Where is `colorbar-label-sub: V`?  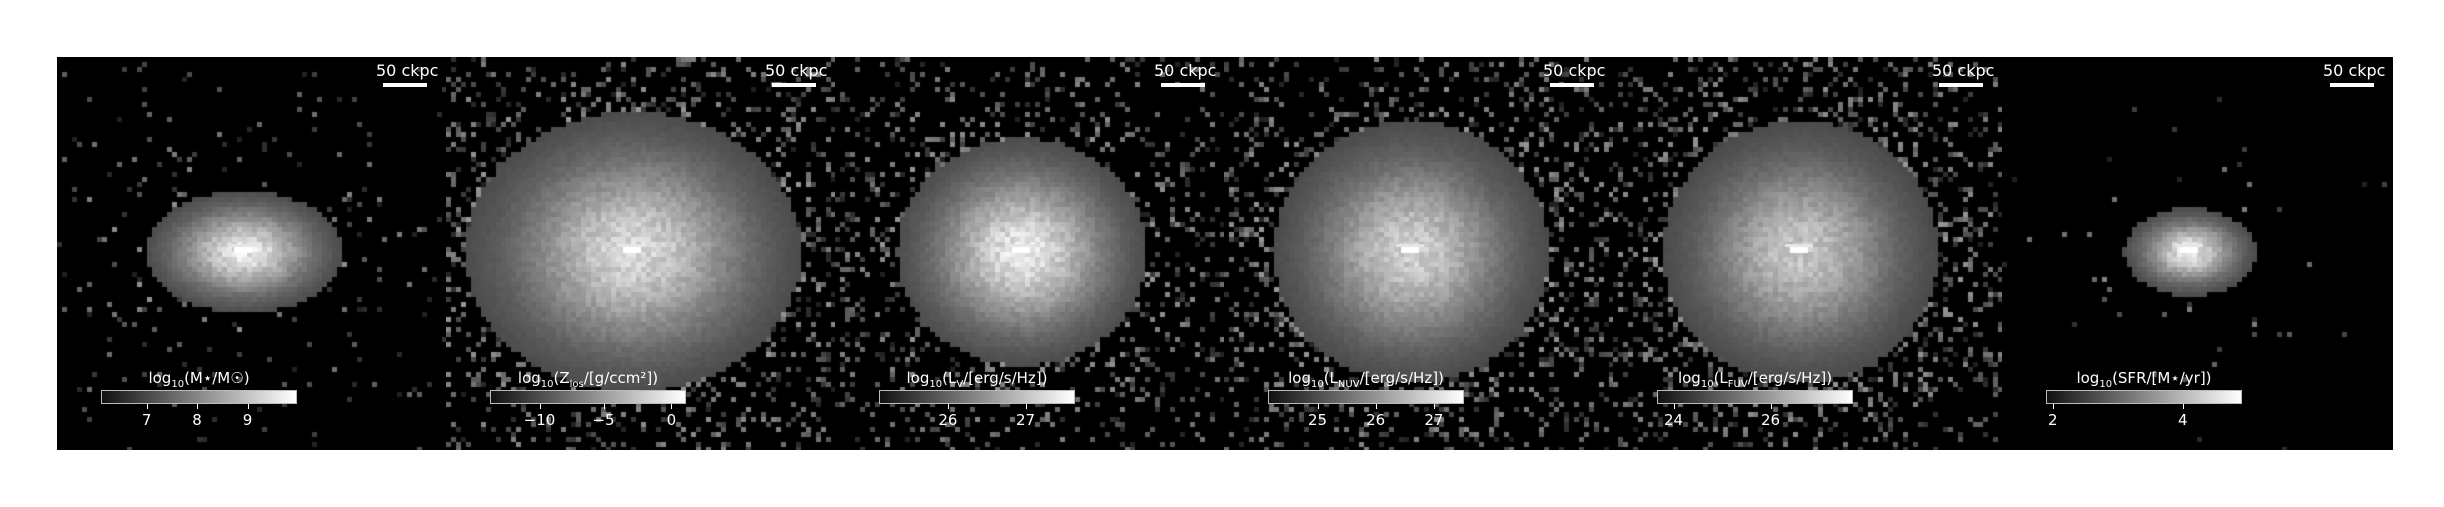
colorbar-label-sub: V is located at coordinates (960, 384).